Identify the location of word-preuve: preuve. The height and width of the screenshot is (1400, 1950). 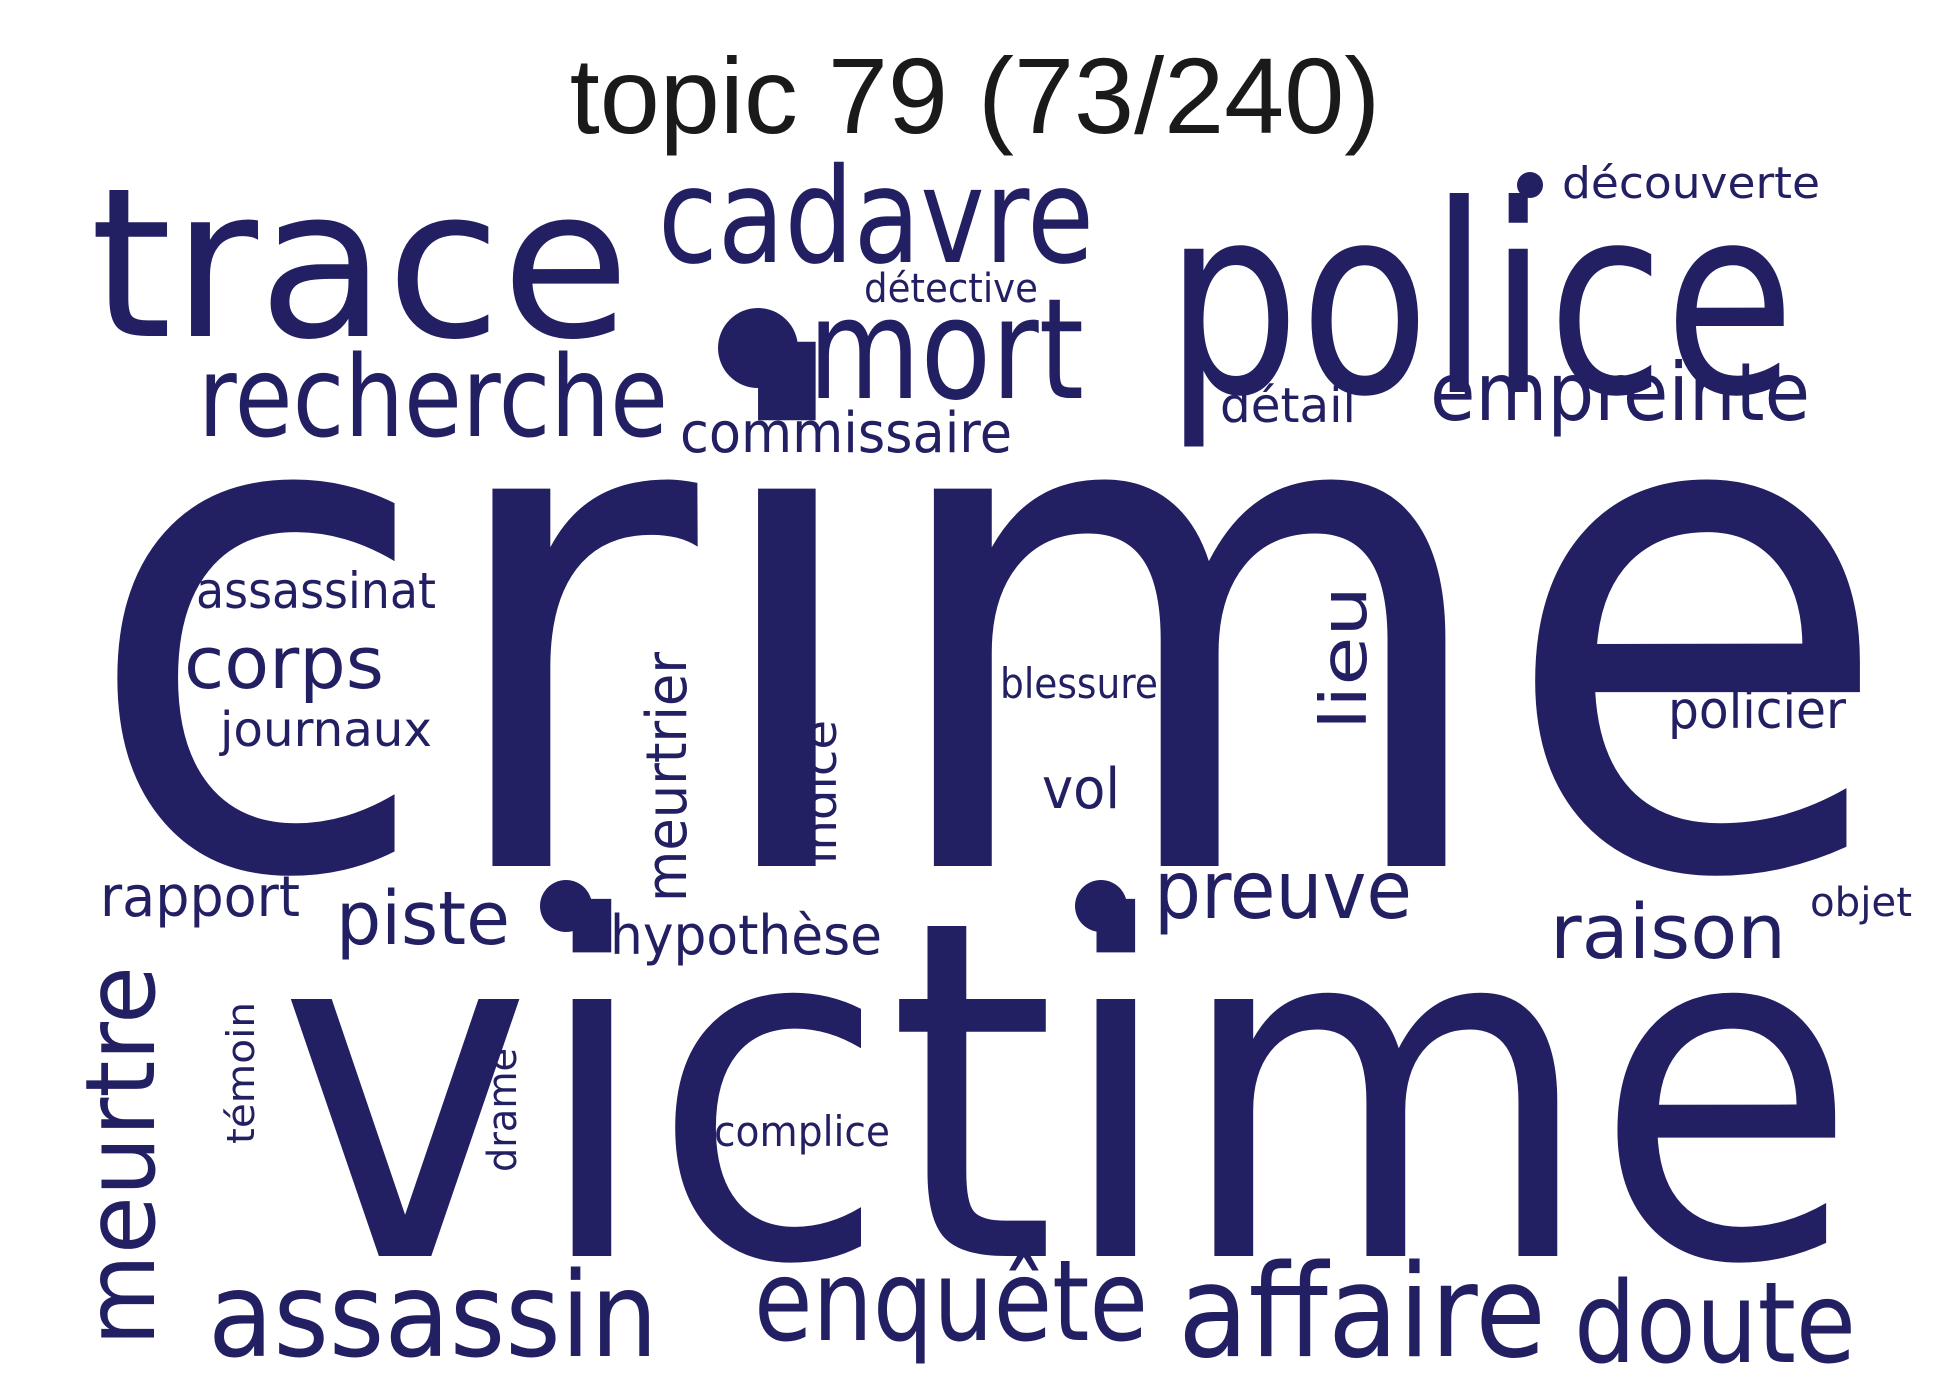
(1283, 890).